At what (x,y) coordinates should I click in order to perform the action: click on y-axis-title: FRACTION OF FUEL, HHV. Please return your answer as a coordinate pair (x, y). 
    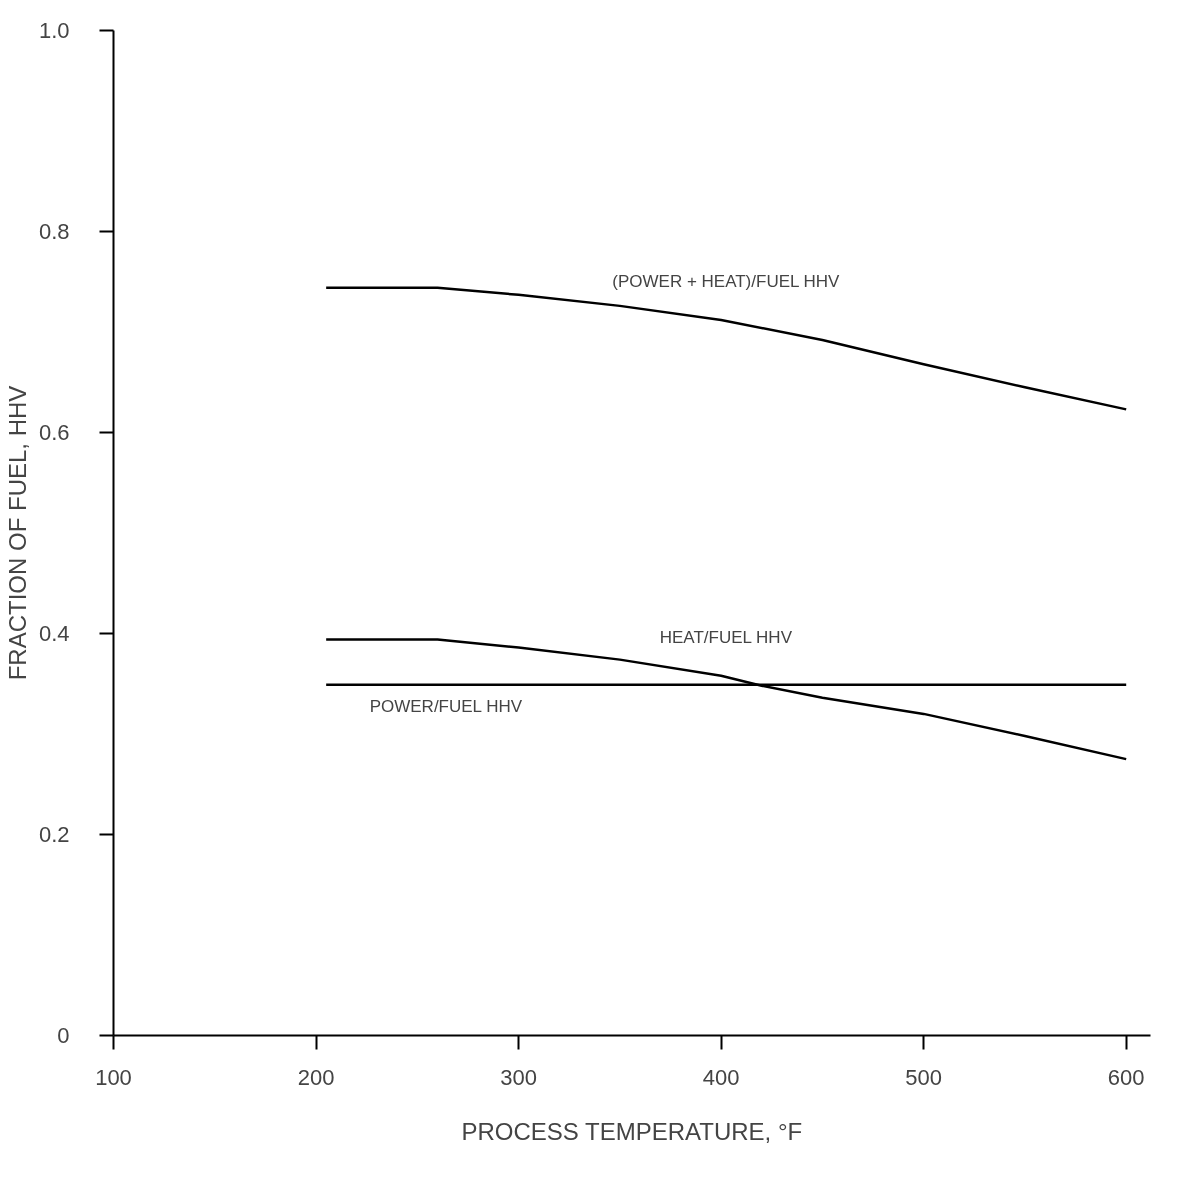
    Looking at the image, I should click on (17, 533).